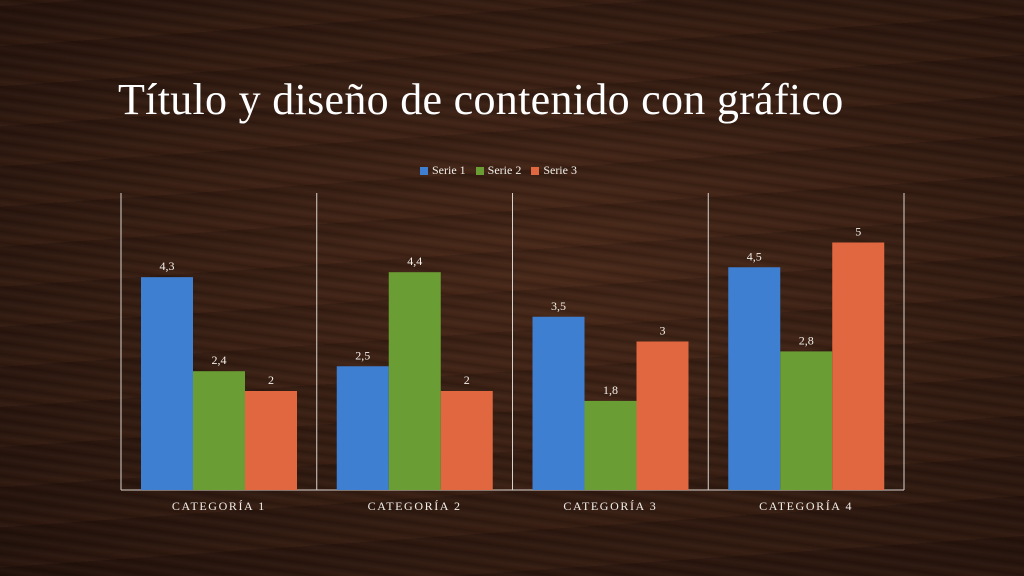 Image resolution: width=1024 pixels, height=576 pixels. What do you see at coordinates (560, 170) in the screenshot?
I see `legend-label-serie-3: Serie 3` at bounding box center [560, 170].